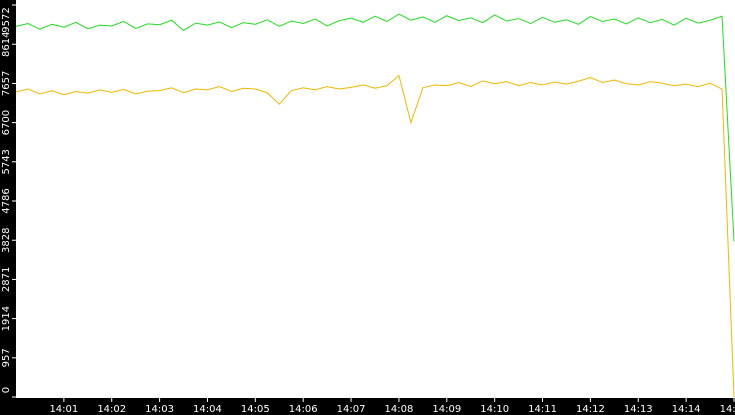  I want to click on x-tick-label: 14:11, so click(542, 409).